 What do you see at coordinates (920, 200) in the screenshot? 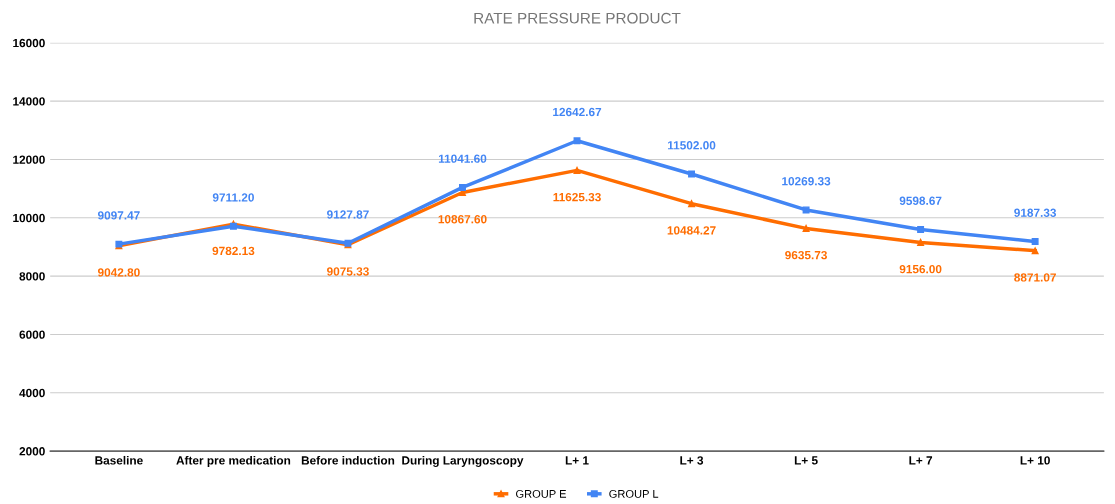
I see `data-label: 9598.67` at bounding box center [920, 200].